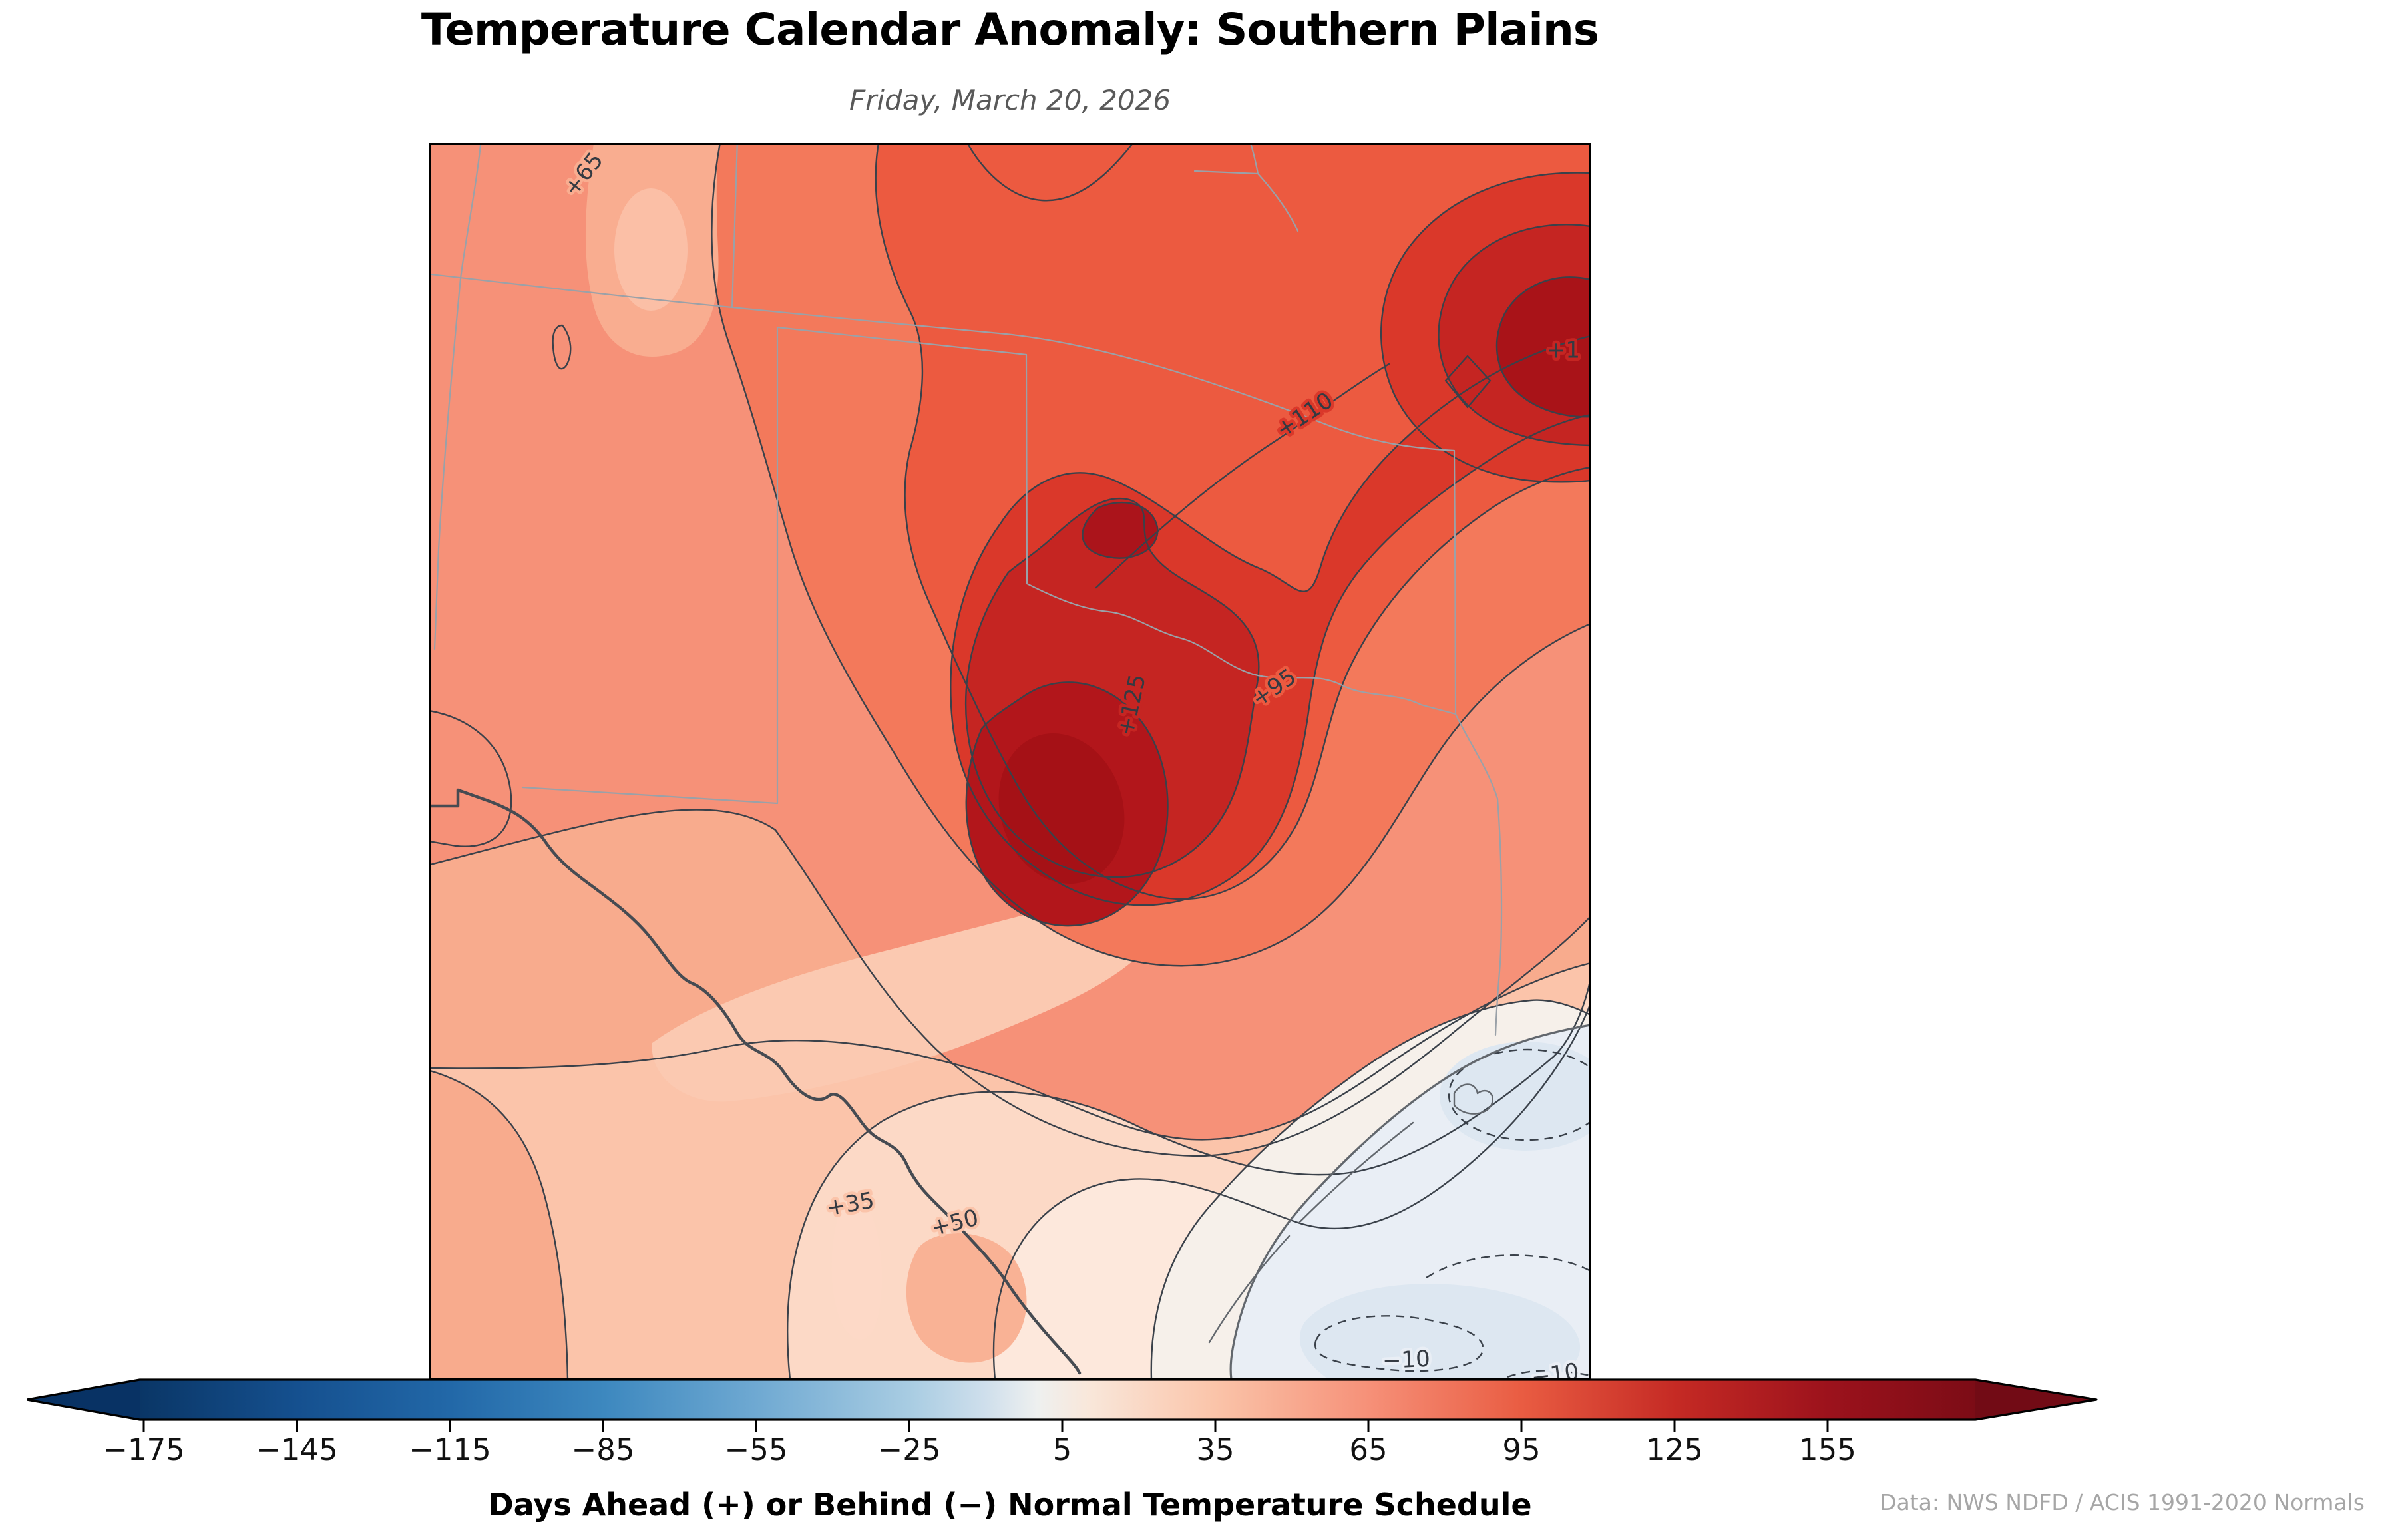  I want to click on colorbar-over-arrow, so click(2035, 1400).